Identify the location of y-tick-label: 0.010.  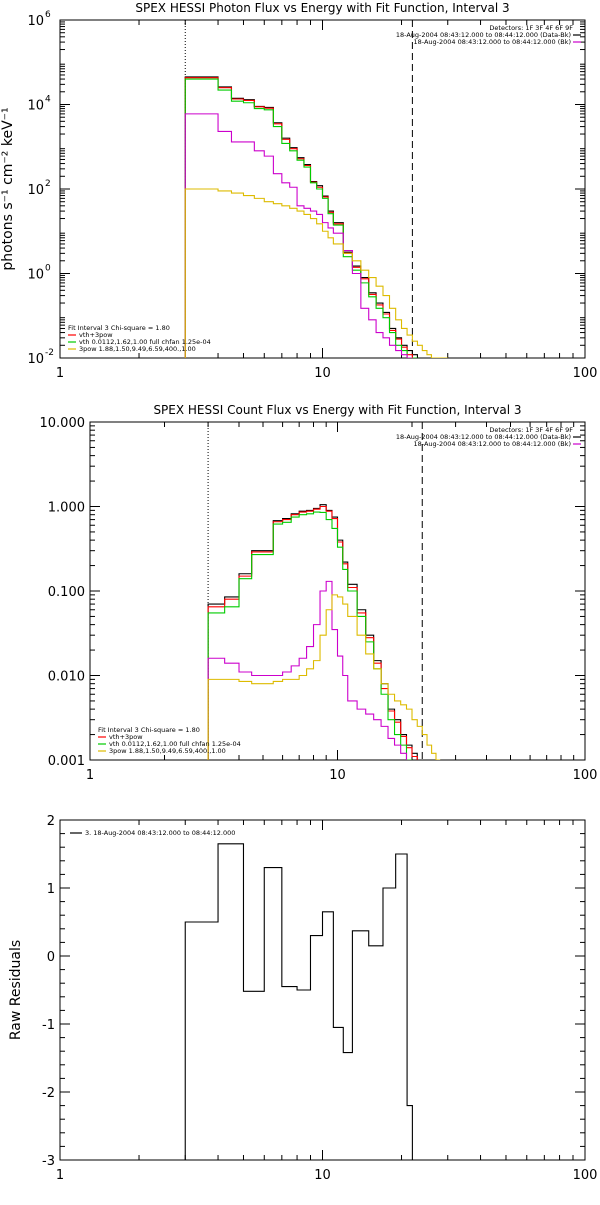
(66, 677).